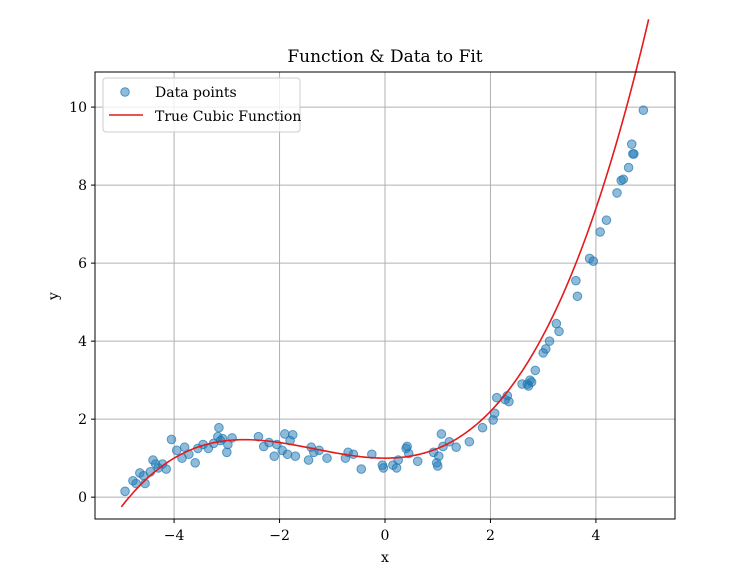 This screenshot has height=583, width=750. Describe the element at coordinates (82, 342) in the screenshot. I see `y-tick-label: 4` at that location.